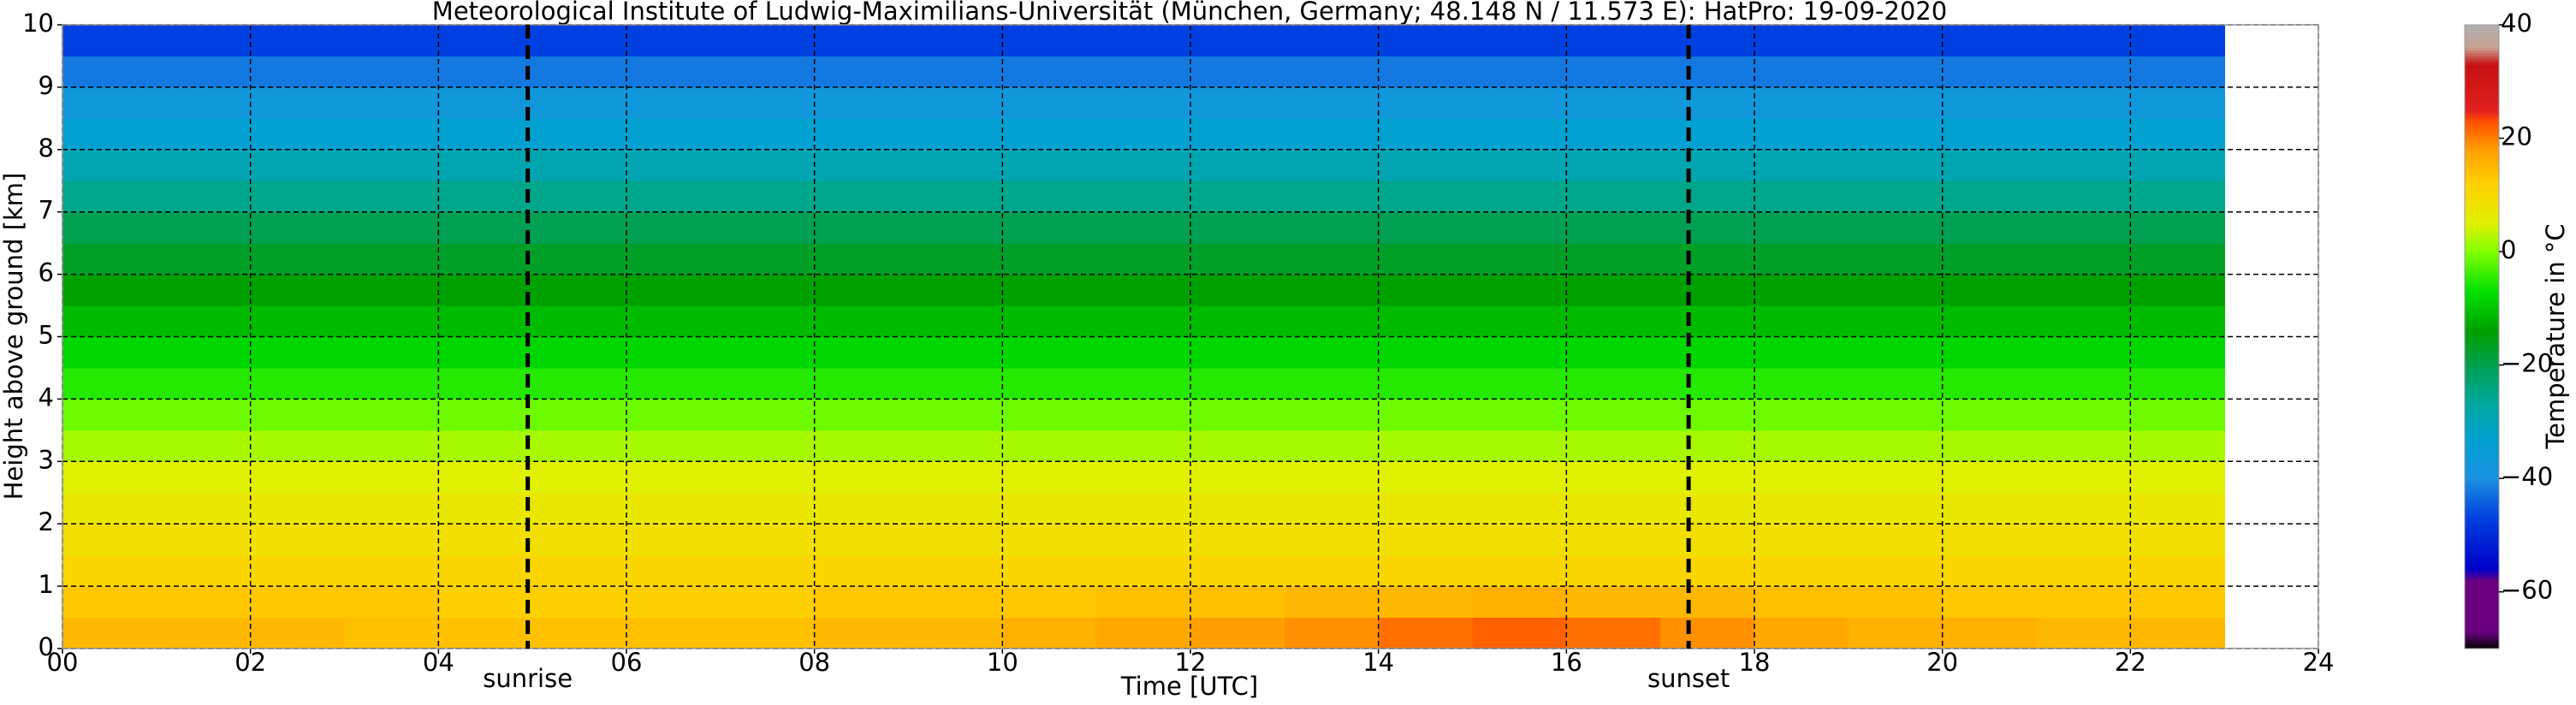 The image size is (2576, 705). I want to click on x-tick-label: 20, so click(1942, 662).